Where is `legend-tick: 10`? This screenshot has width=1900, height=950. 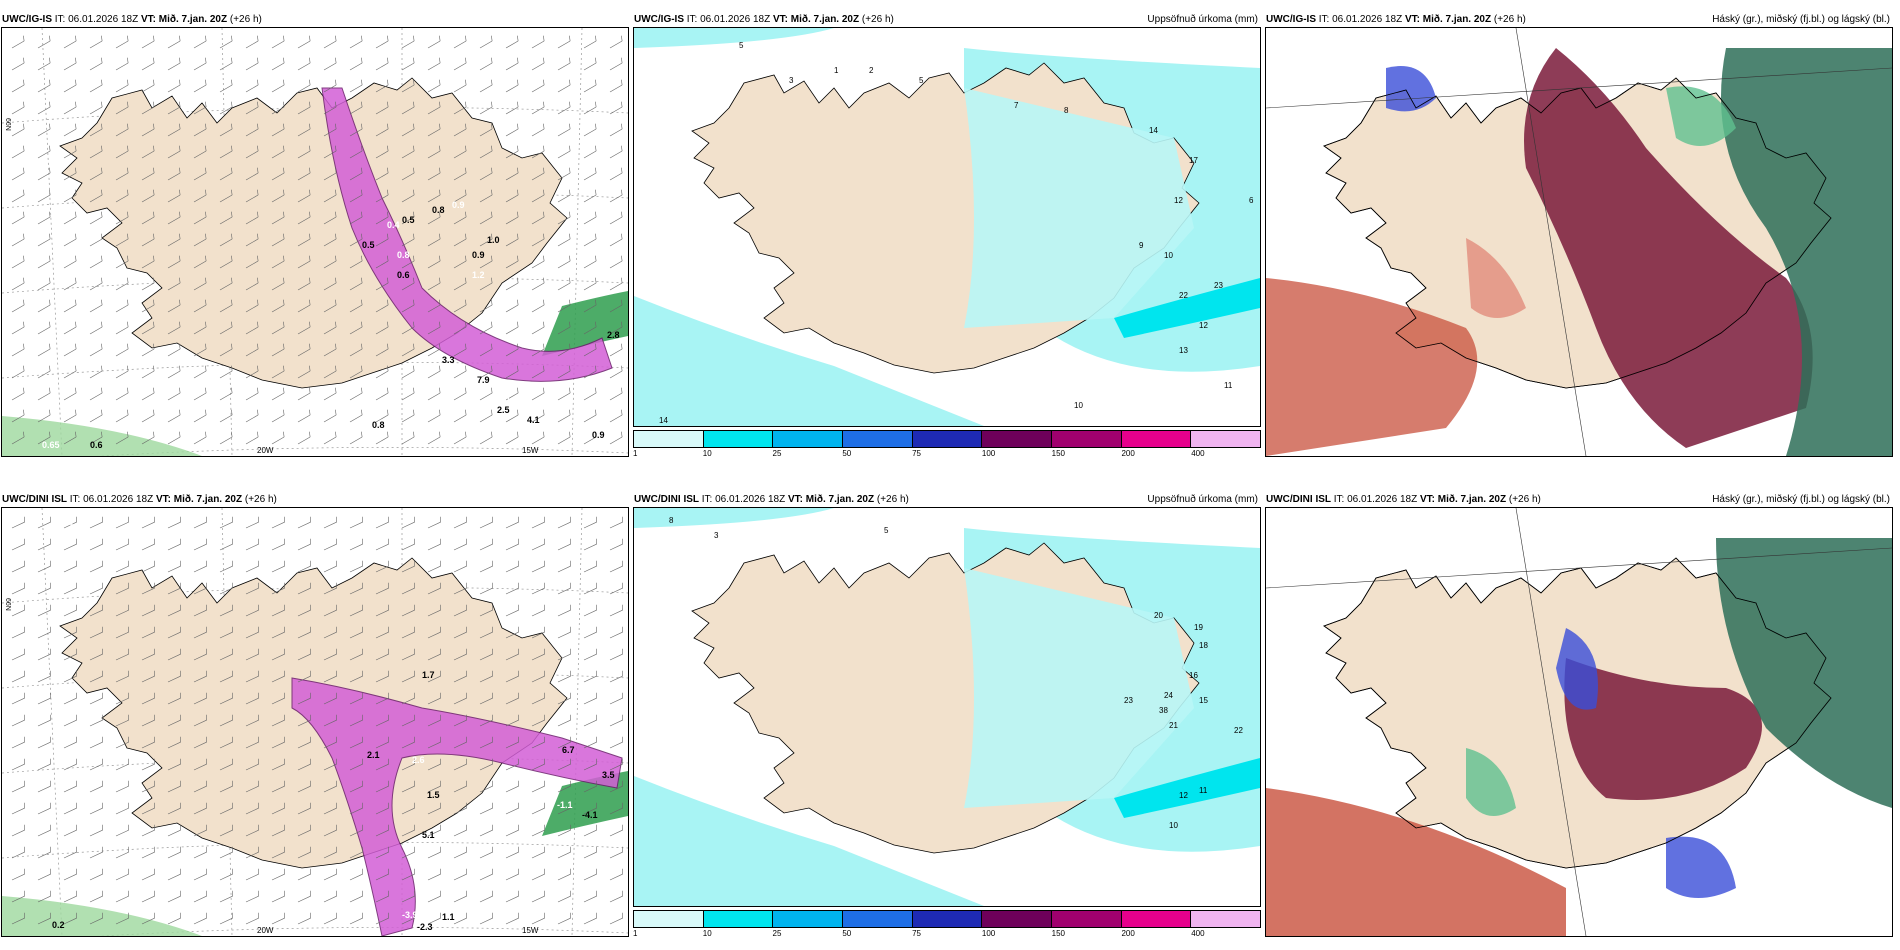 legend-tick: 10 is located at coordinates (707, 453).